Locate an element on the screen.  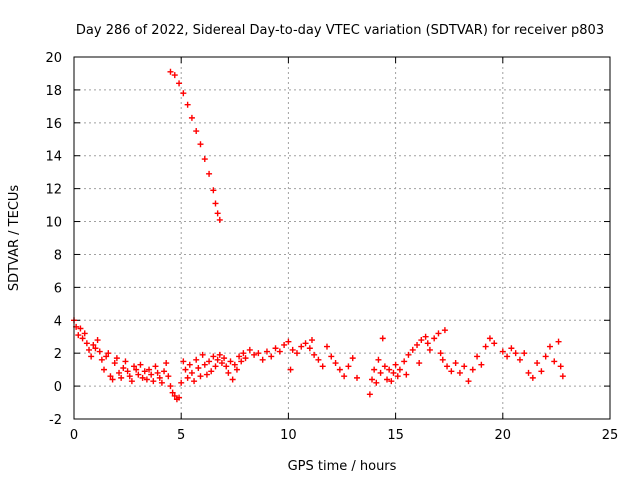
y-tick-label: 6 is located at coordinates (58, 288).